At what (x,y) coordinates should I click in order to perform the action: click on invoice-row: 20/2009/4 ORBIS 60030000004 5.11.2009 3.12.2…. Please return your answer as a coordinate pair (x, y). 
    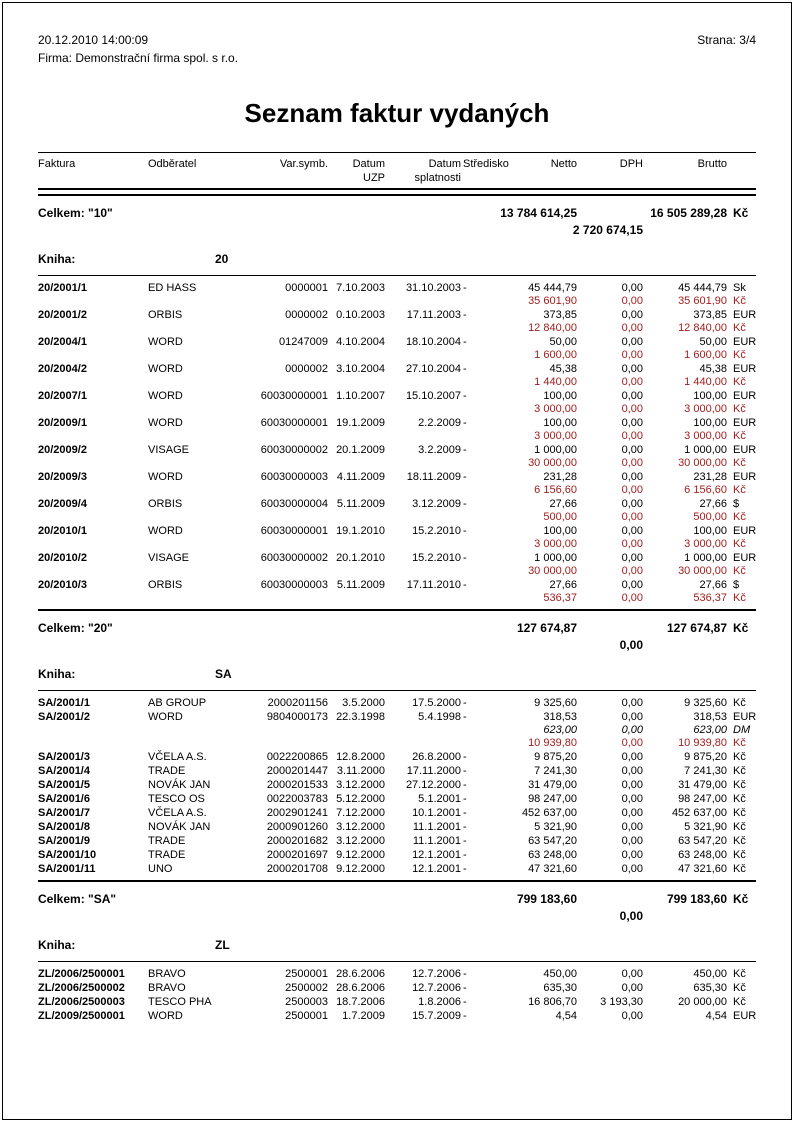
    Looking at the image, I should click on (397, 511).